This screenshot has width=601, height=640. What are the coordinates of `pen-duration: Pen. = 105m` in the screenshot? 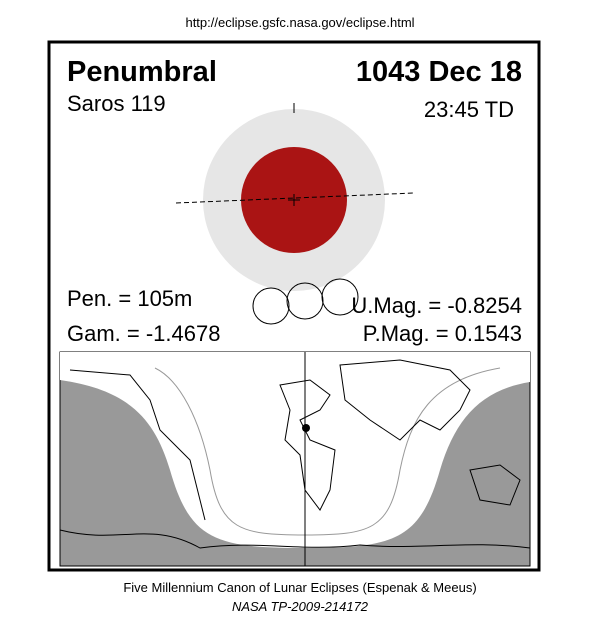 It's located at (129, 298).